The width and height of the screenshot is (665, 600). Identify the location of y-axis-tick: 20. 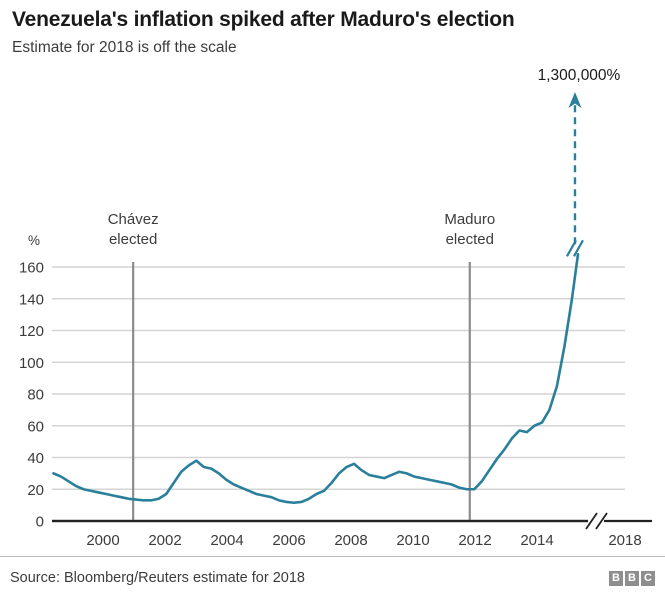
(35, 490).